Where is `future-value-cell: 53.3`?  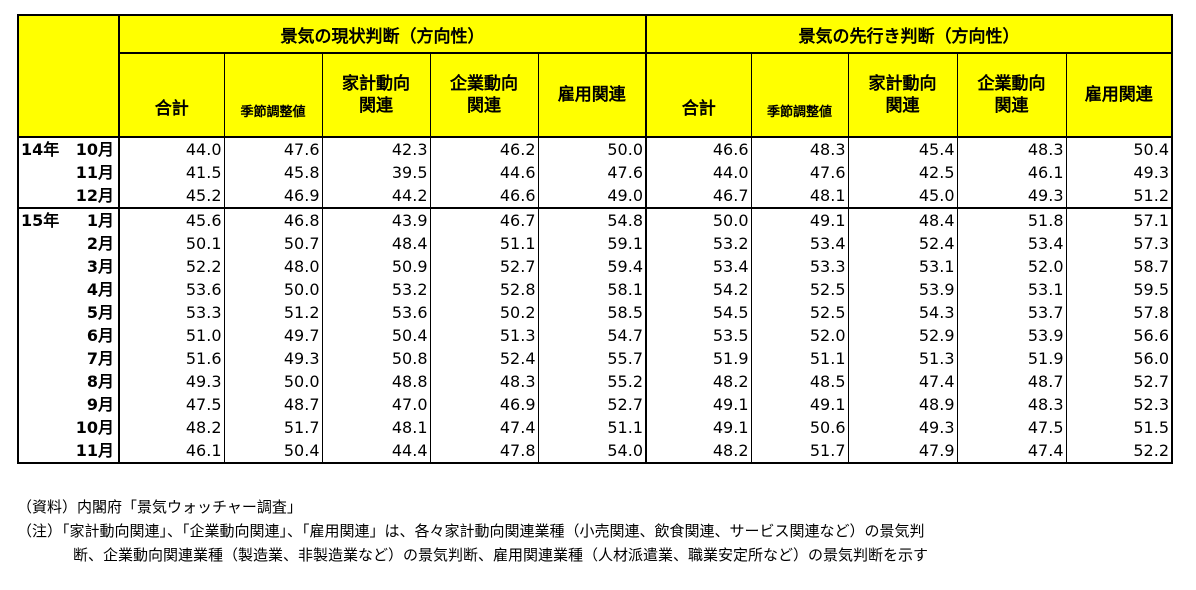
future-value-cell: 53.3 is located at coordinates (799, 266).